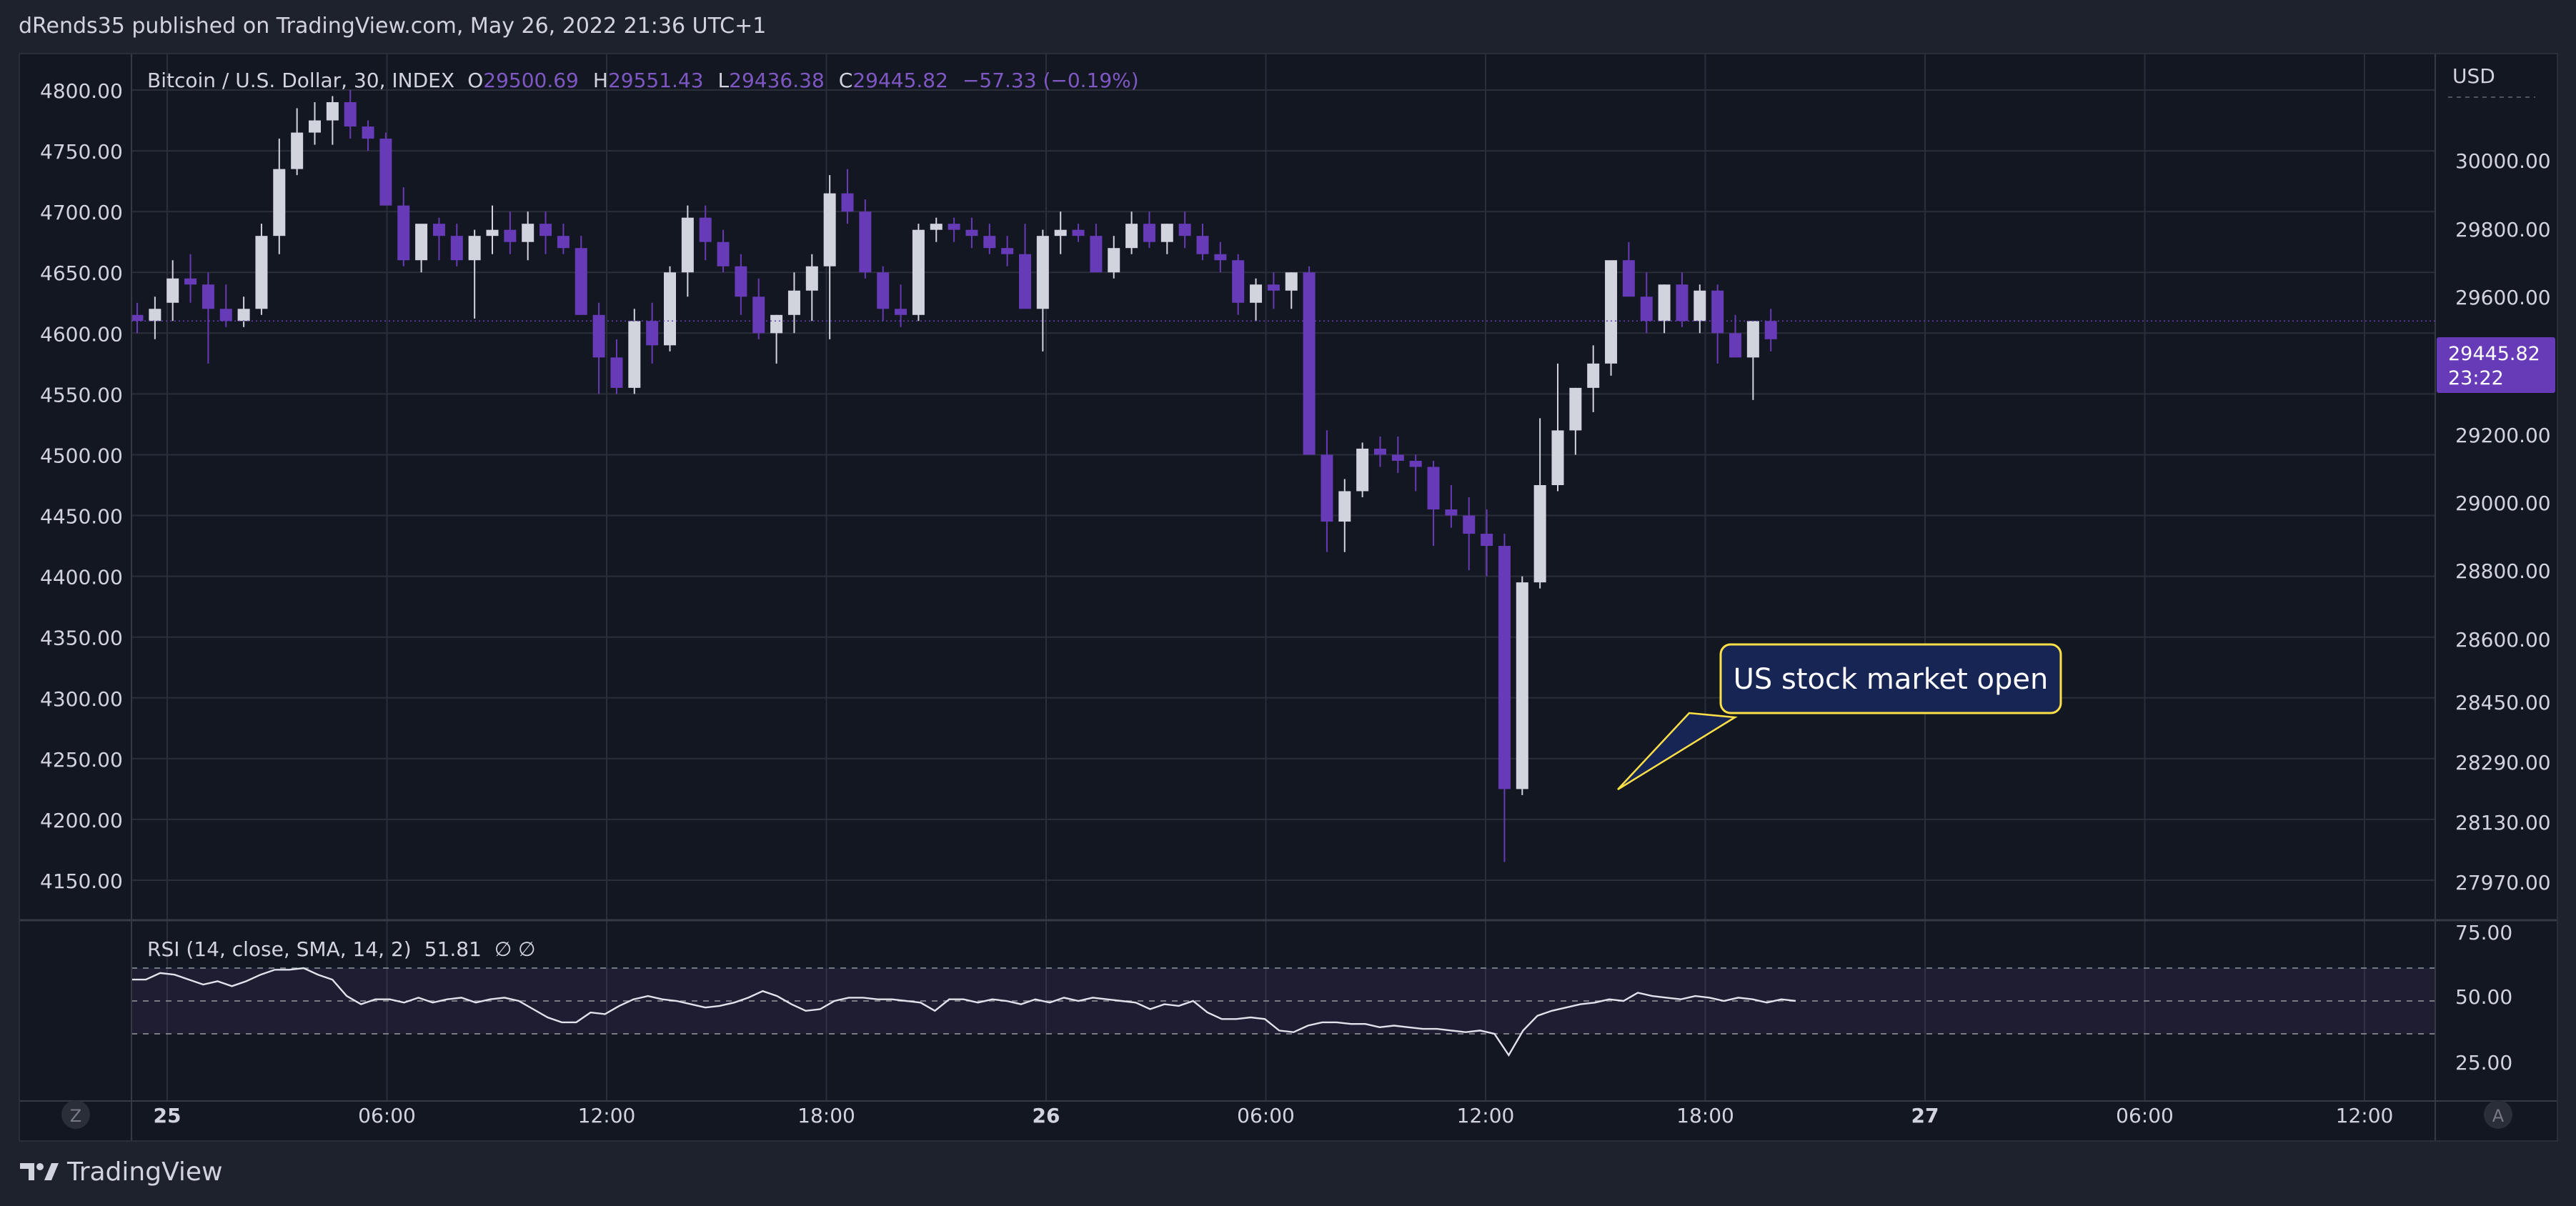 The height and width of the screenshot is (1206, 2576). What do you see at coordinates (900, 81) in the screenshot?
I see `ohlc-c-value: 29445.82` at bounding box center [900, 81].